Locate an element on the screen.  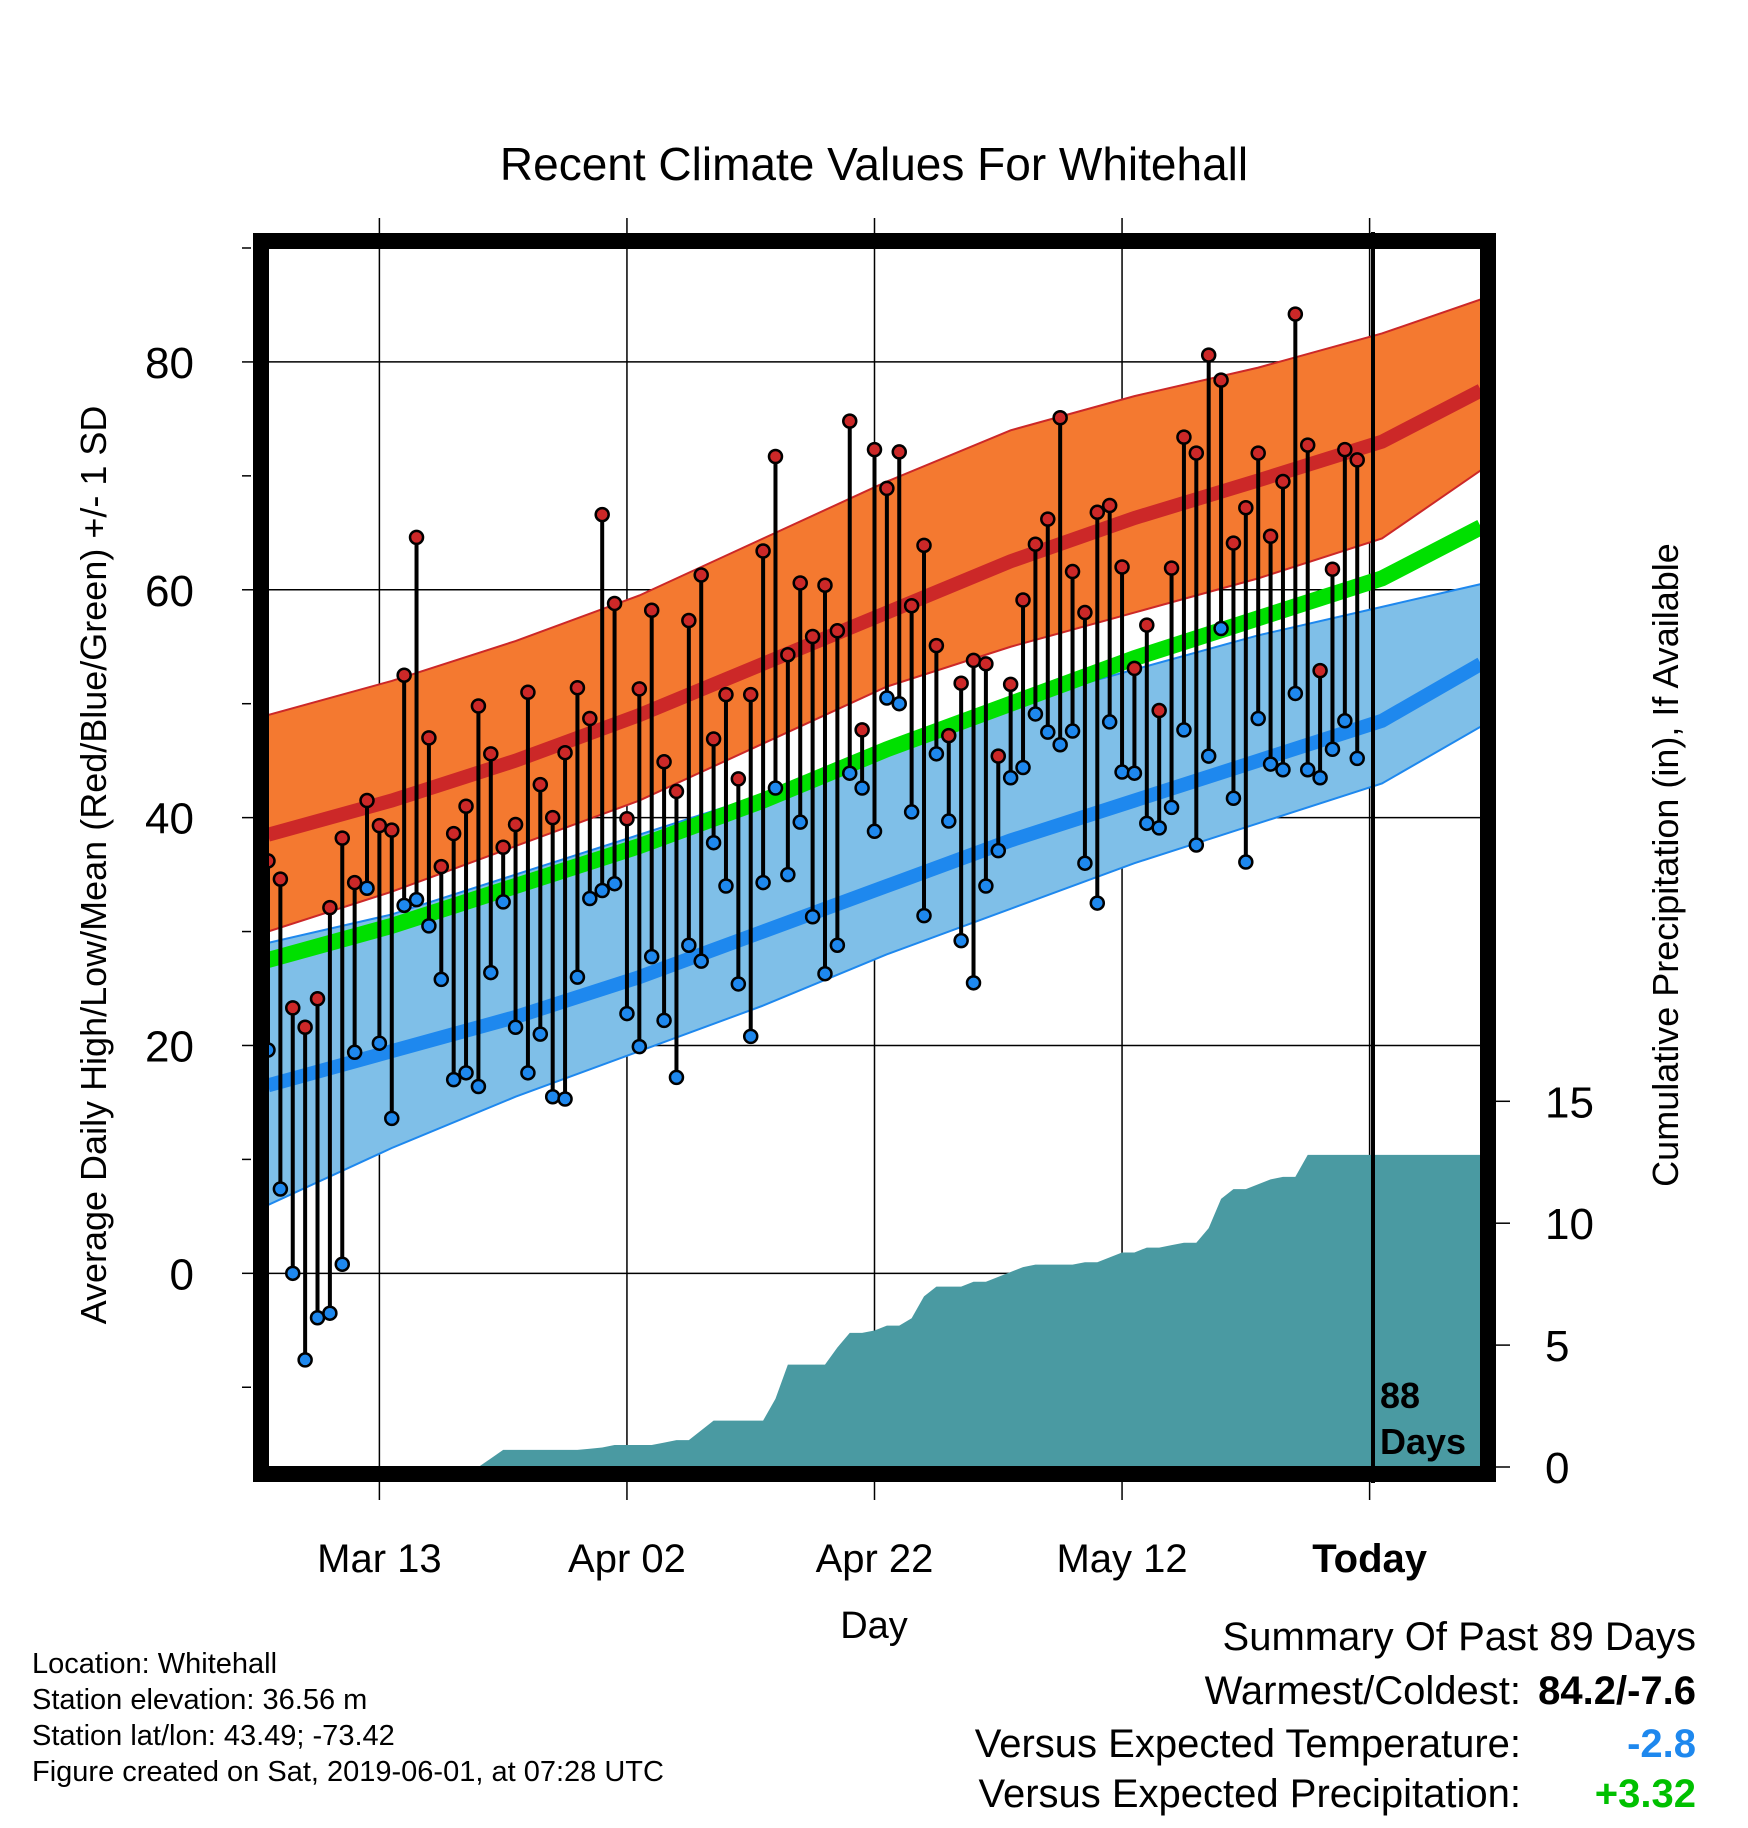
chart-title: Recent Climate Values For Whitehall is located at coordinates (874, 164).